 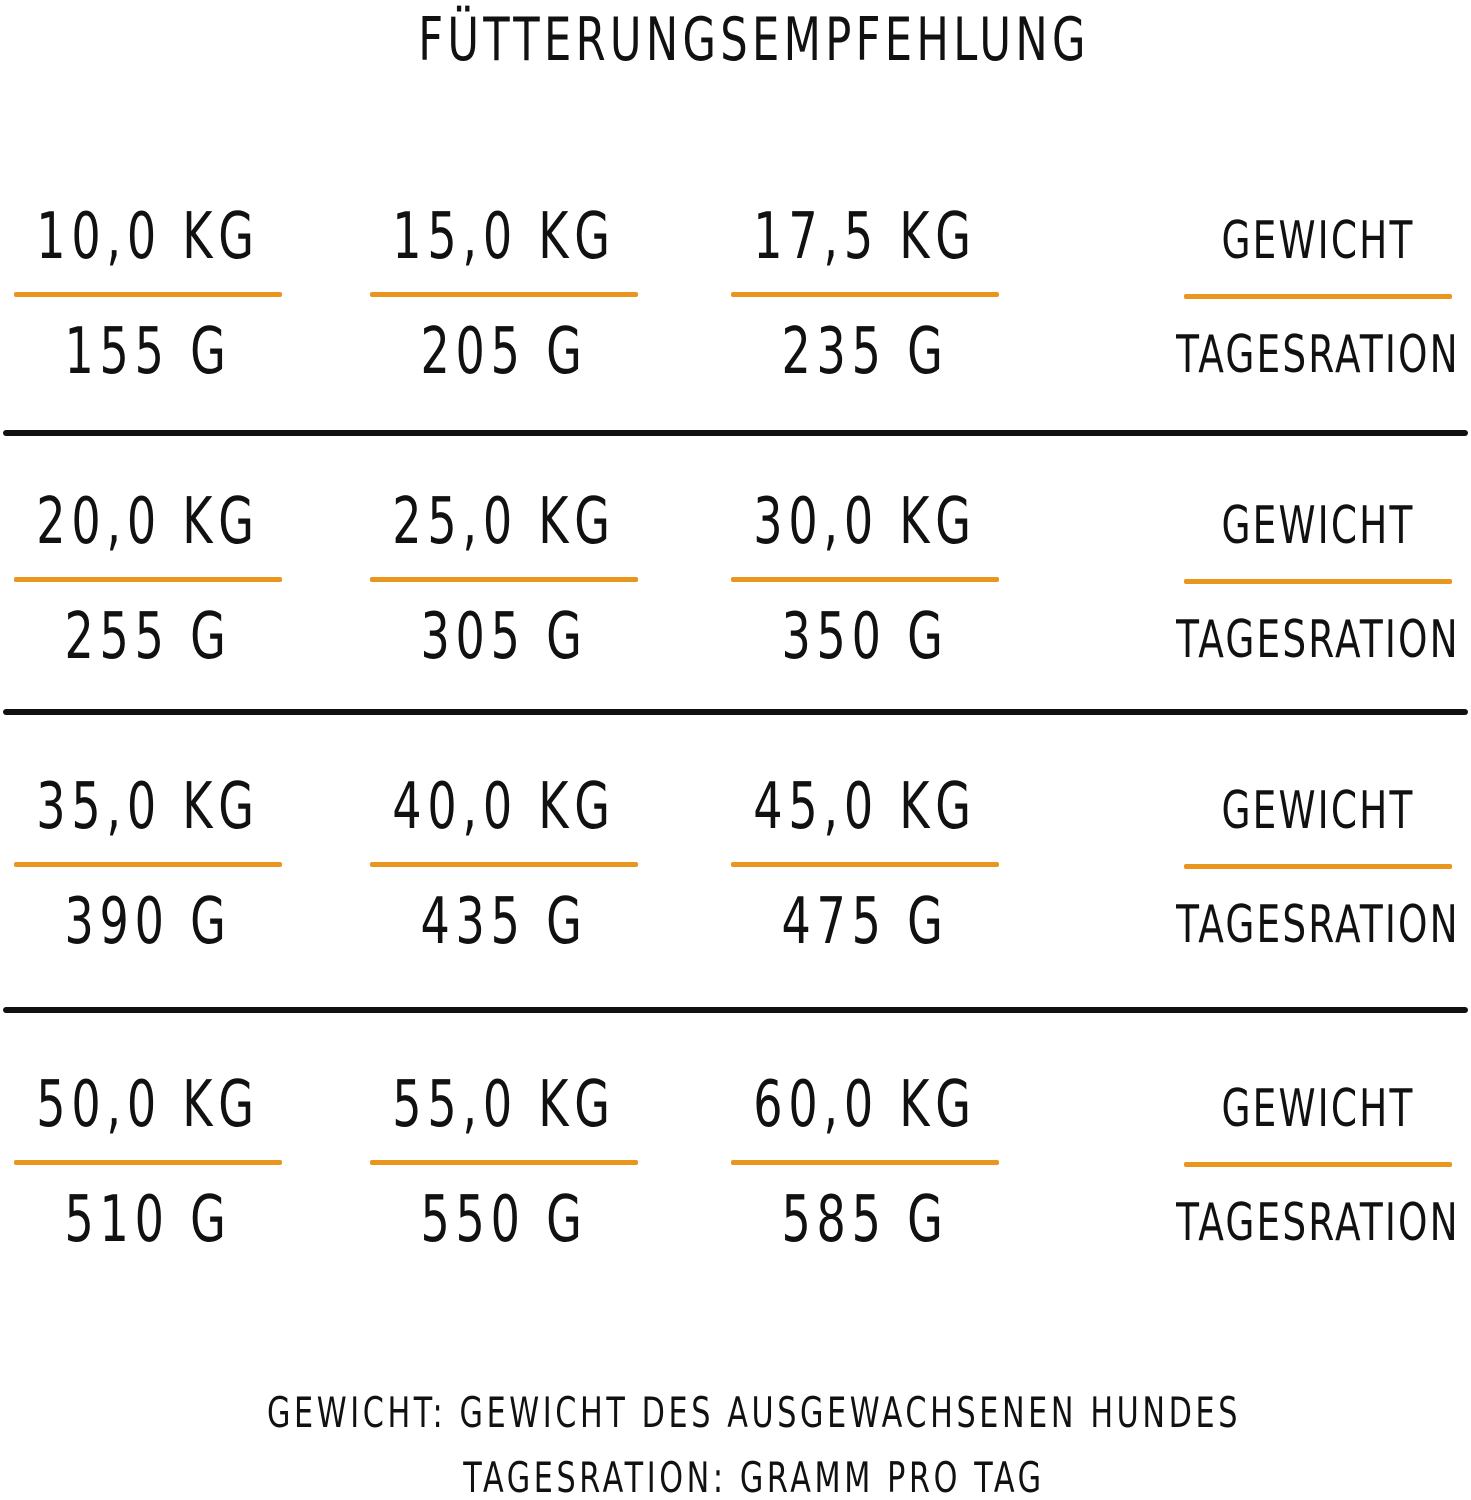 I want to click on weight: 60,0 KG, so click(x=865, y=1105).